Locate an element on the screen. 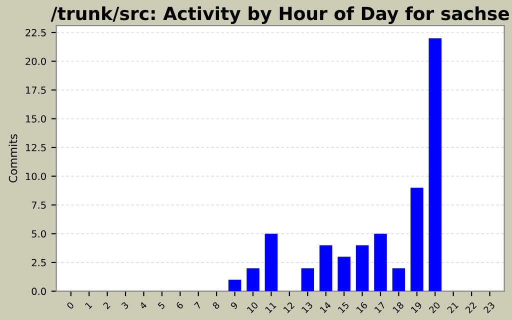 The height and width of the screenshot is (320, 512). x-tick-label: 23 is located at coordinates (489, 308).